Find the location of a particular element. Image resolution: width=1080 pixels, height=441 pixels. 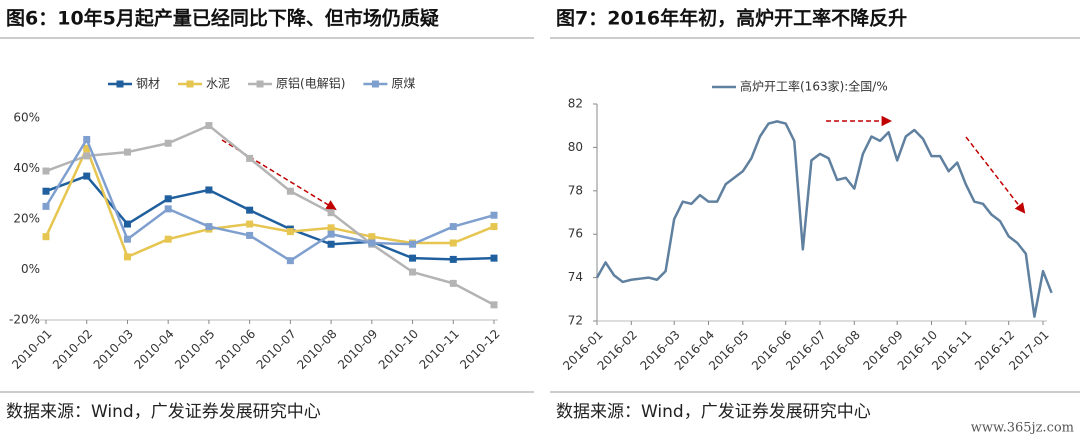

y-tick-label: 0% is located at coordinates (30, 269).